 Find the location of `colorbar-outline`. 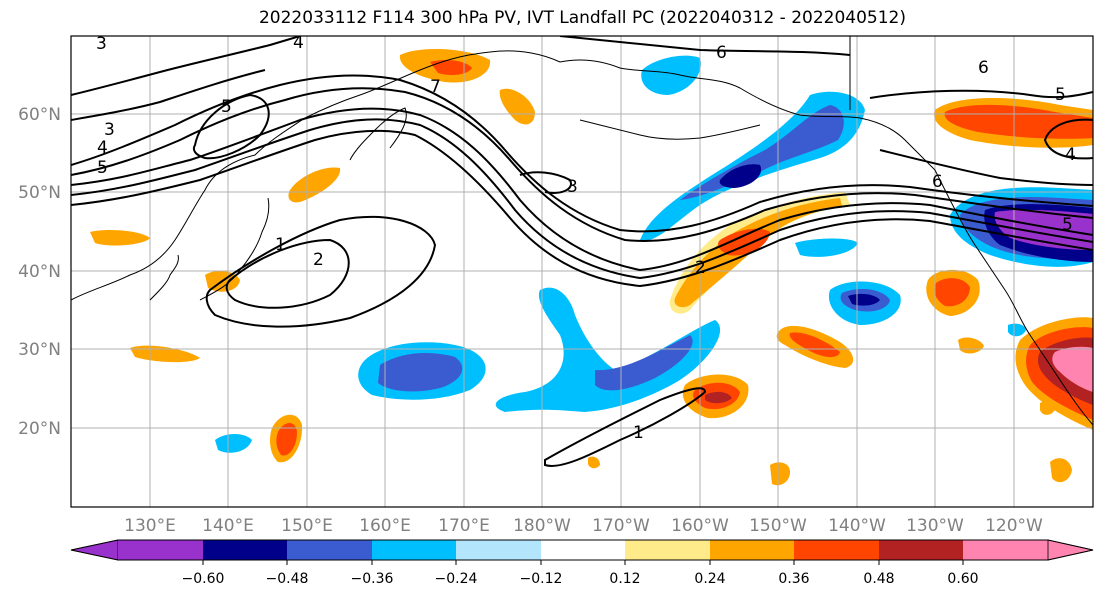

colorbar-outline is located at coordinates (582, 550).